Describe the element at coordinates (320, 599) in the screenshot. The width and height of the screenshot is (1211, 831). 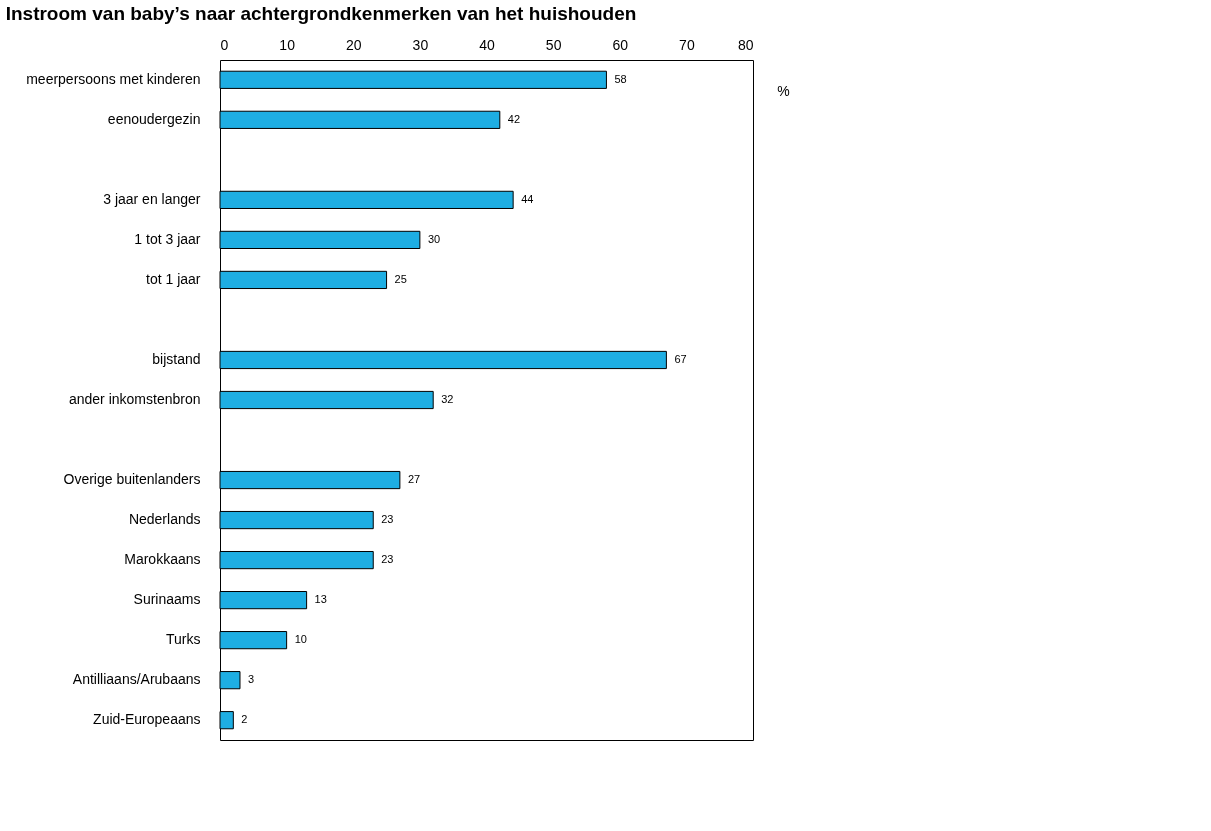
I see `data-label: 13` at that location.